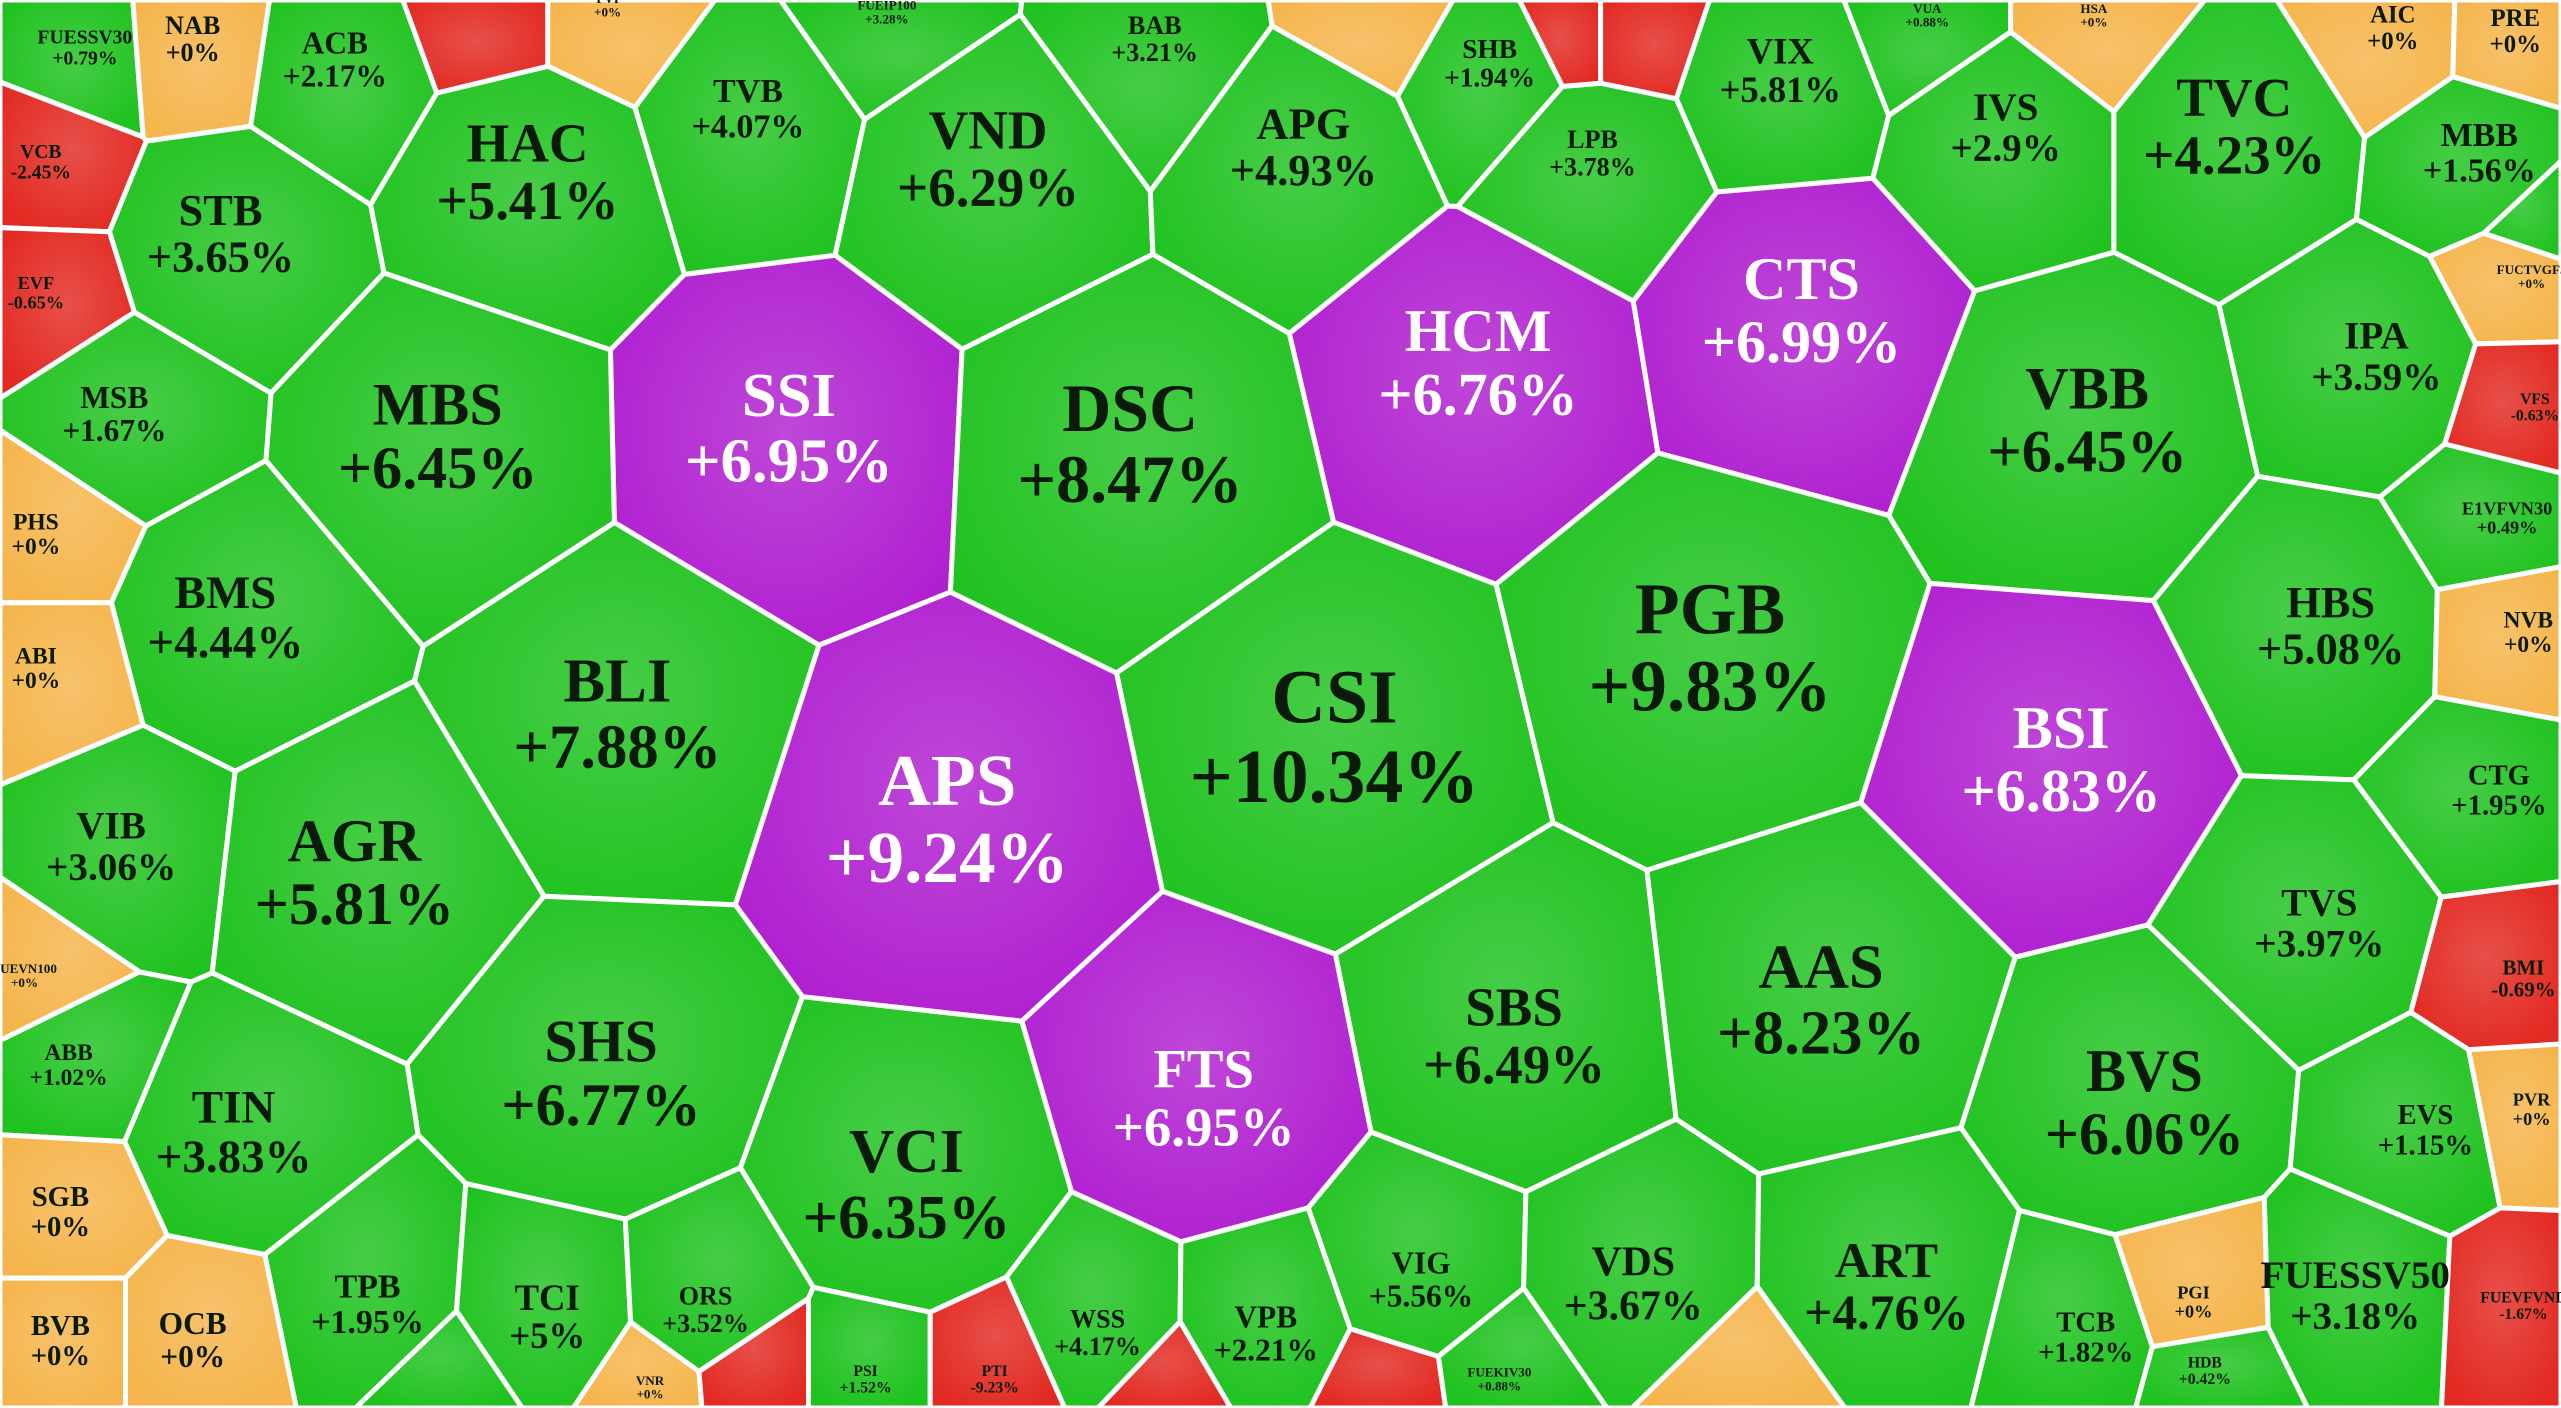  Describe the element at coordinates (1499, 1372) in the screenshot. I see `ticker-label: FUEKIV30` at that location.